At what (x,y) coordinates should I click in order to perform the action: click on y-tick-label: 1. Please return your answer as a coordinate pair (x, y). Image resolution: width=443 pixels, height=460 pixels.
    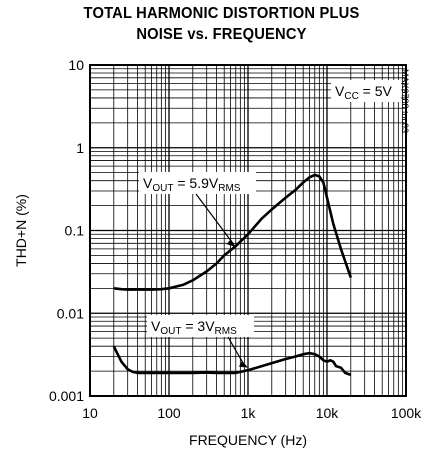
    Looking at the image, I should click on (80, 148).